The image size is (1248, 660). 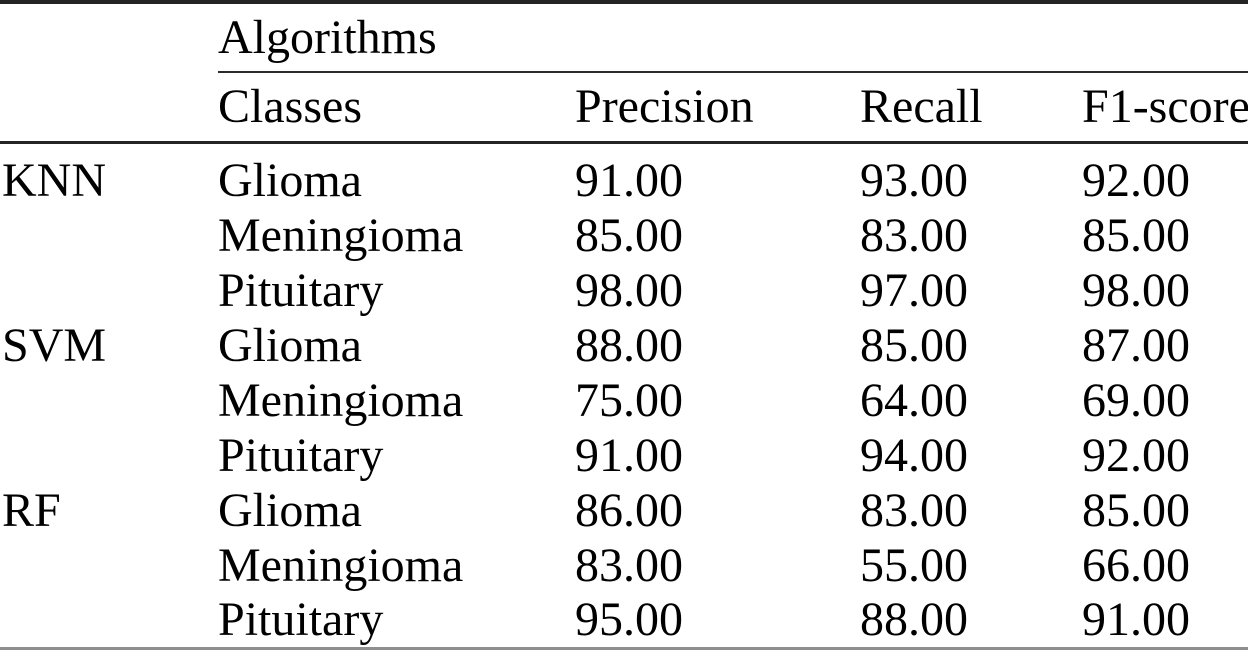 What do you see at coordinates (54, 345) in the screenshot?
I see `algorithm-cell: SVM` at bounding box center [54, 345].